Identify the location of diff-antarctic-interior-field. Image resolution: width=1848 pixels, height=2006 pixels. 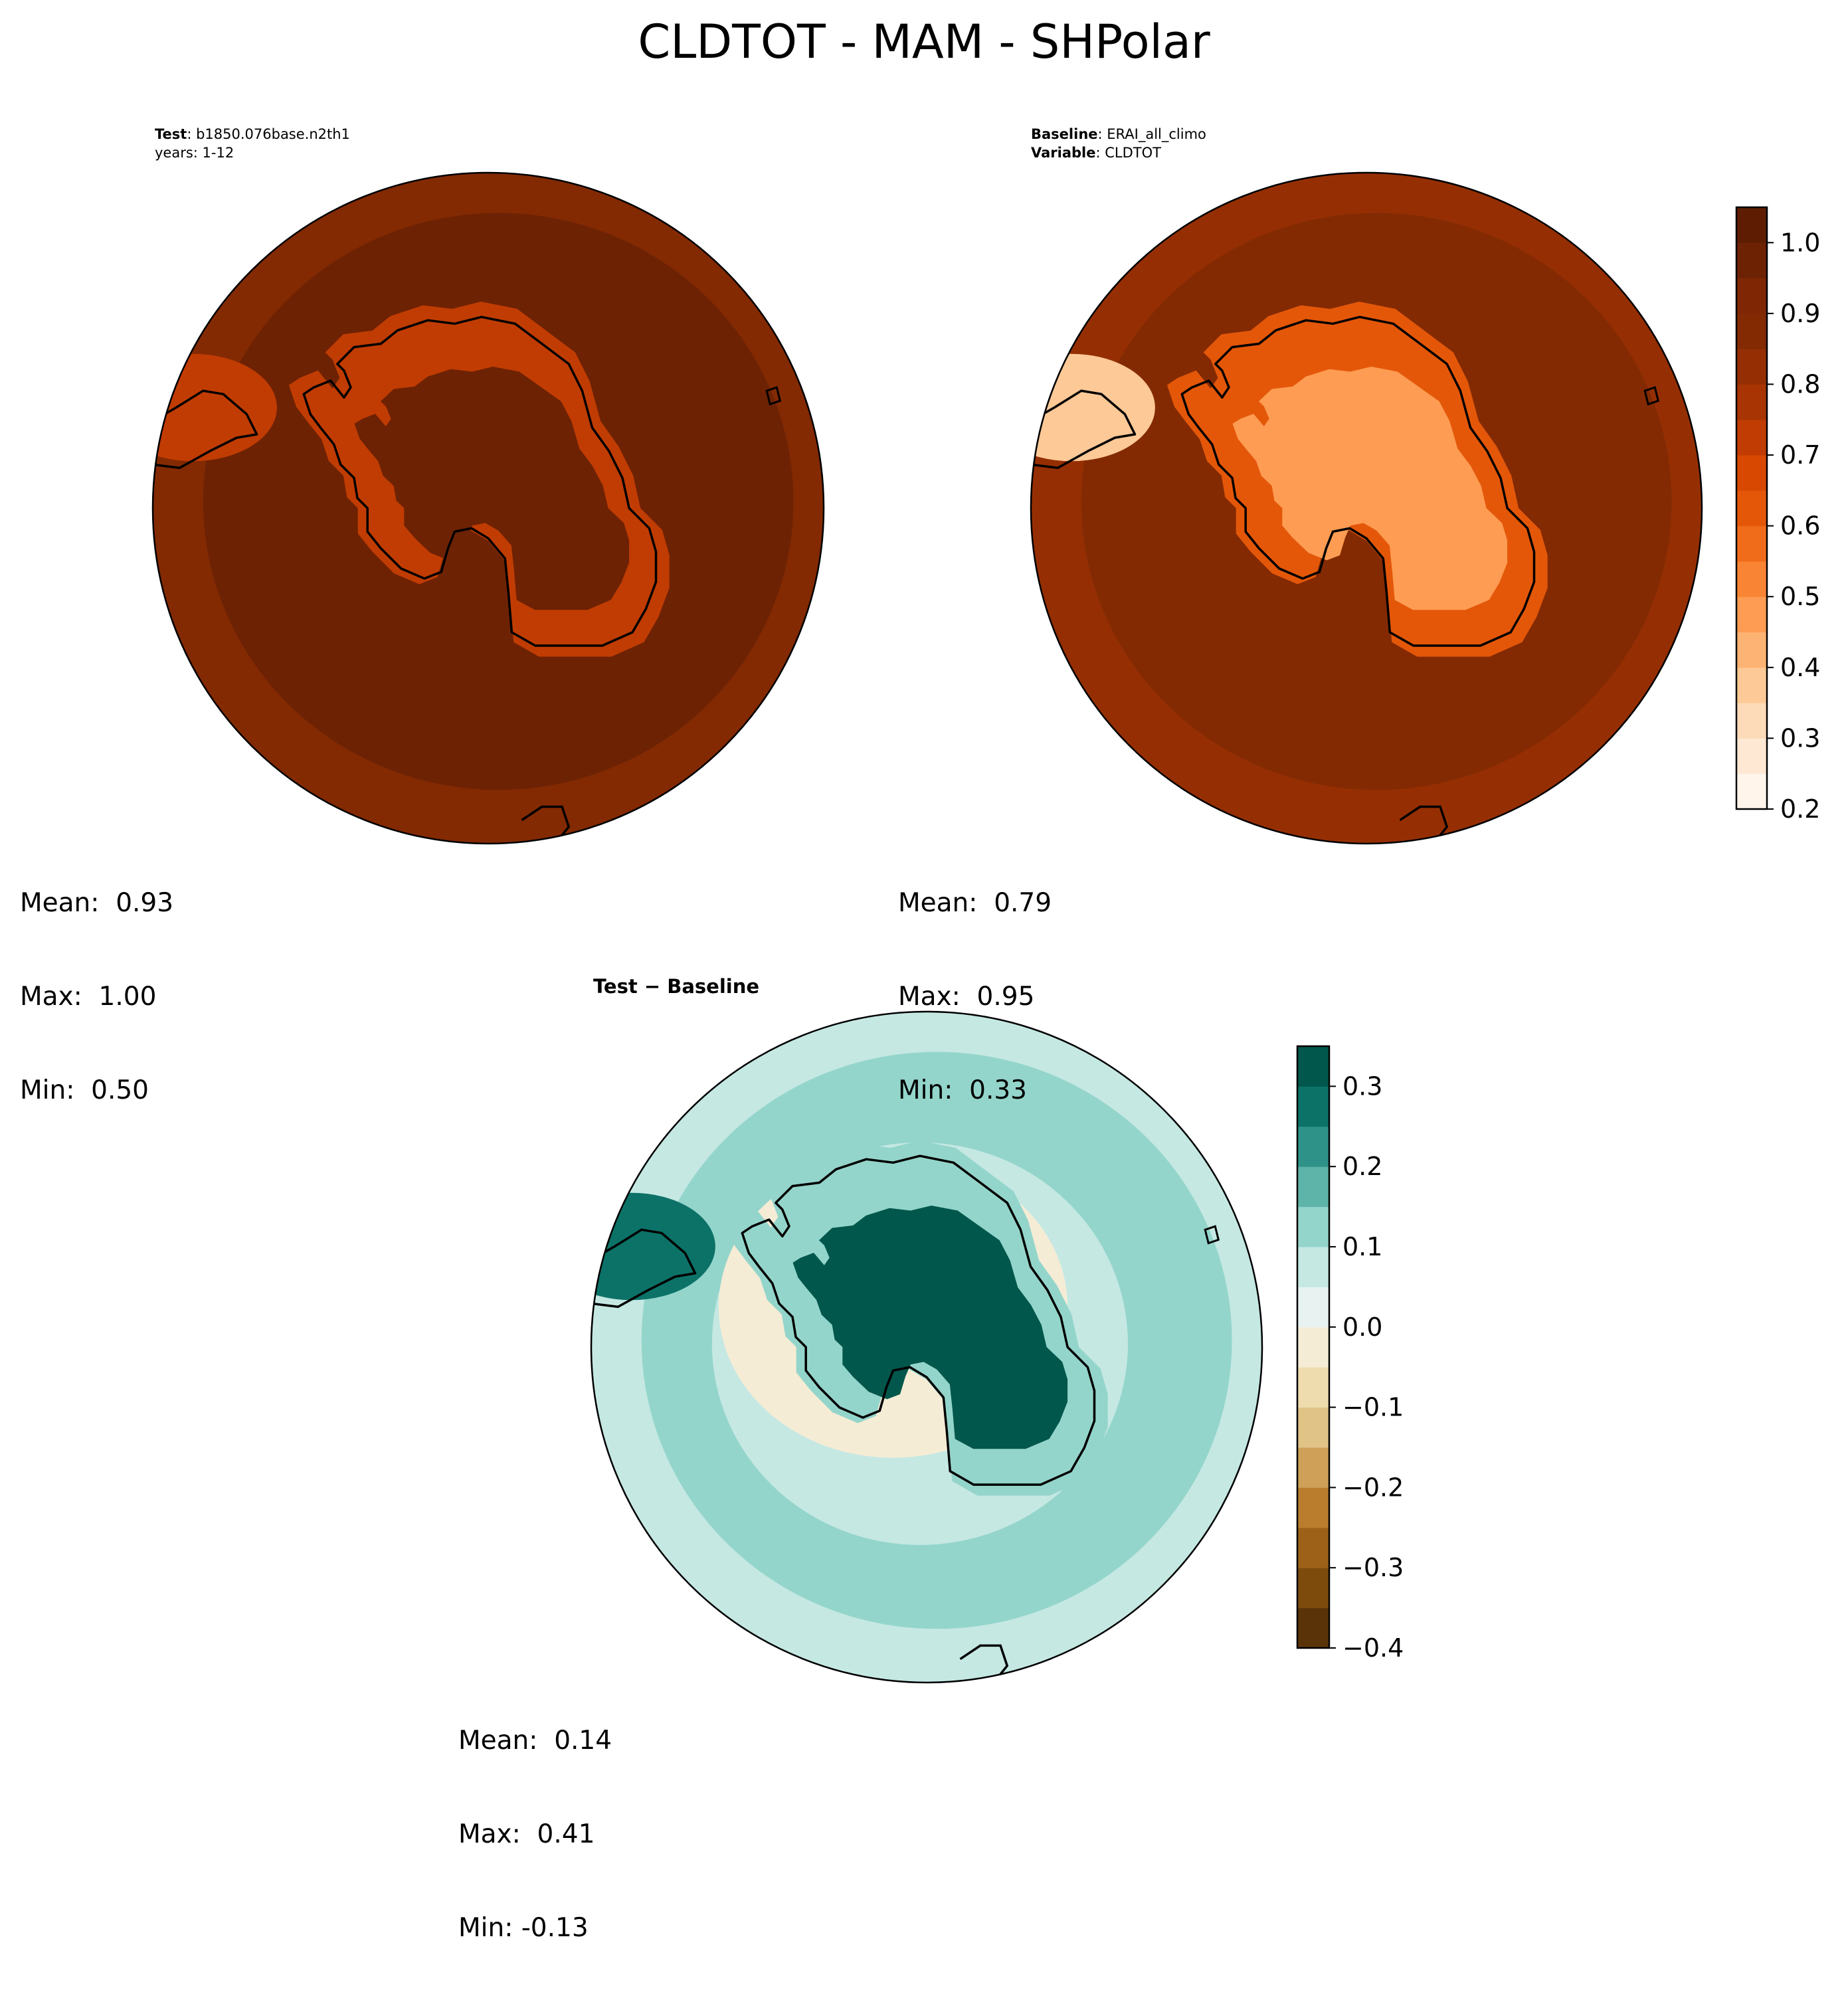
(930, 1327).